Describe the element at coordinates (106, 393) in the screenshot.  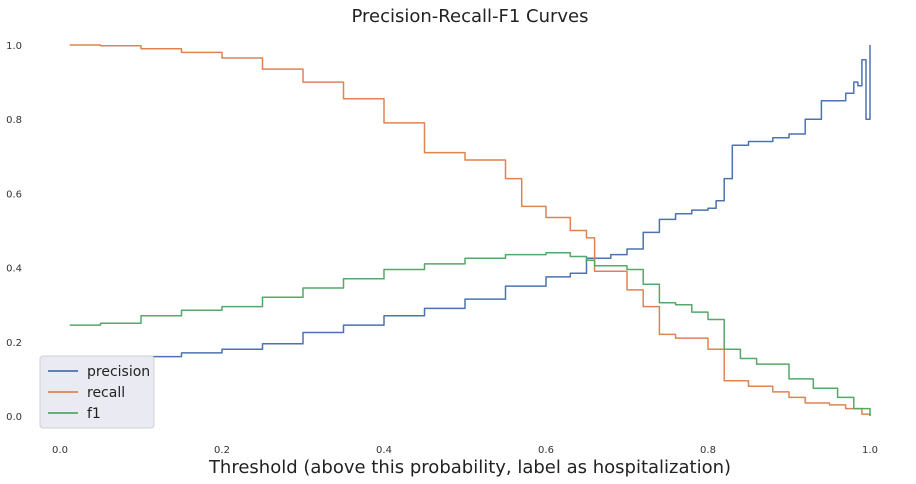
I see `legend-label-recall: recall` at that location.